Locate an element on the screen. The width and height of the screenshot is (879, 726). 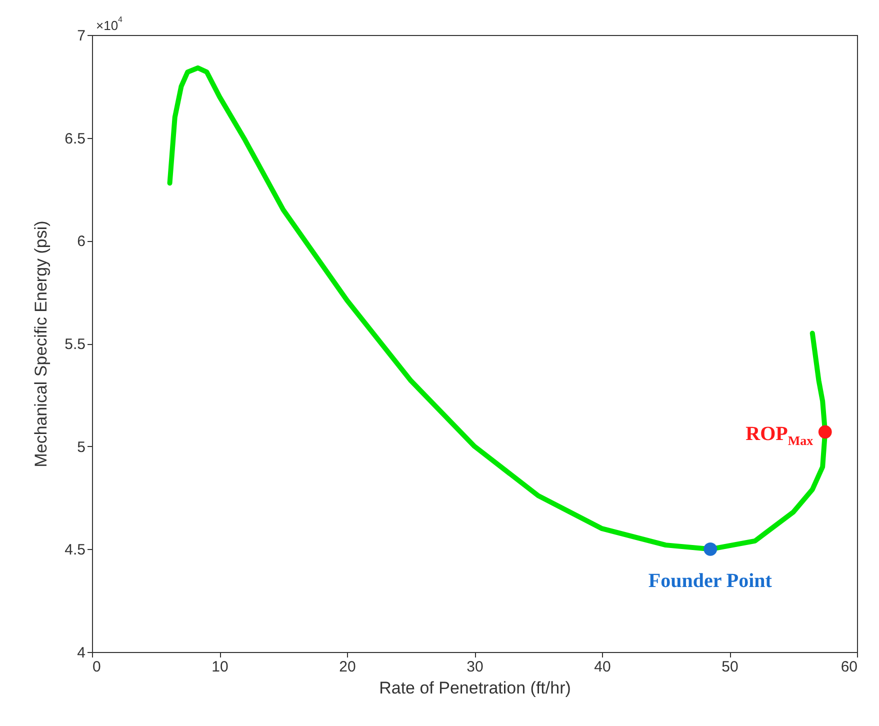
x-tick-label: 0 is located at coordinates (96, 667).